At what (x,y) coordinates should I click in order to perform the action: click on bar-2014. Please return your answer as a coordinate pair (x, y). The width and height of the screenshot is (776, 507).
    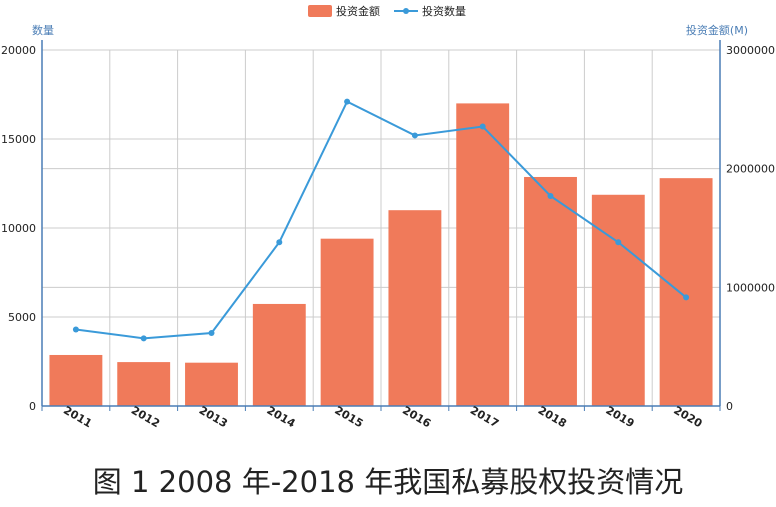
    Looking at the image, I should click on (279, 354).